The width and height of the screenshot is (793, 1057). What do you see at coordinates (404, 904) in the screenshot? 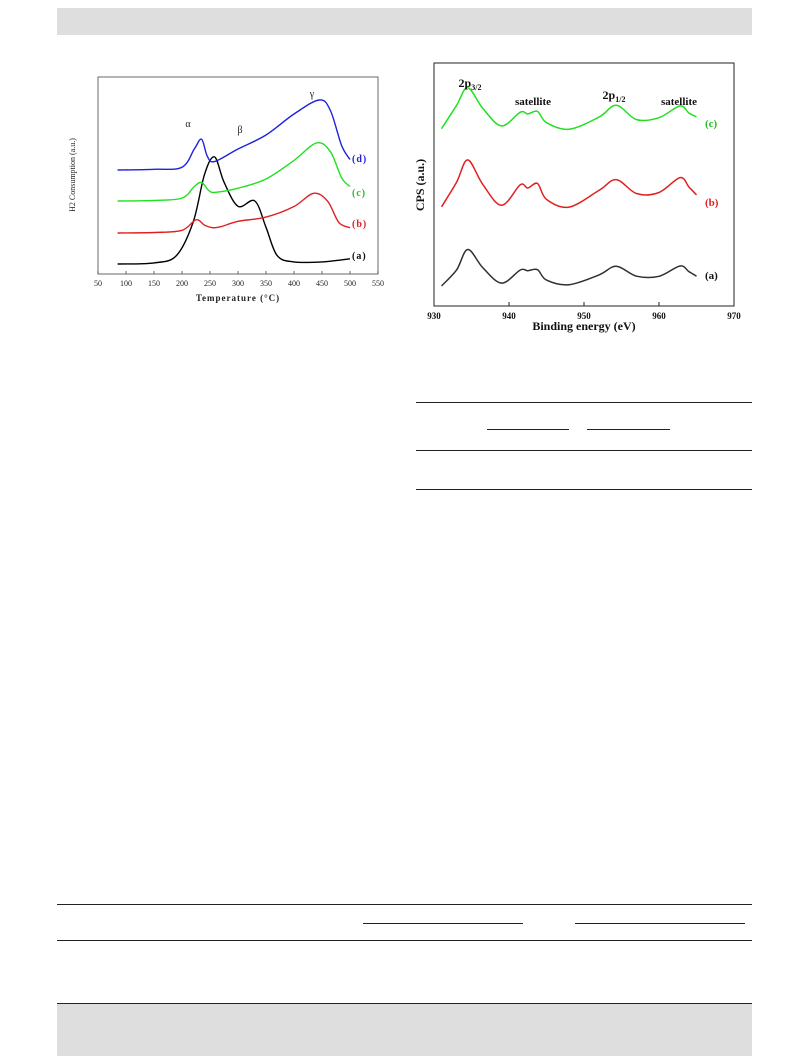
I see `table2-top-rule` at bounding box center [404, 904].